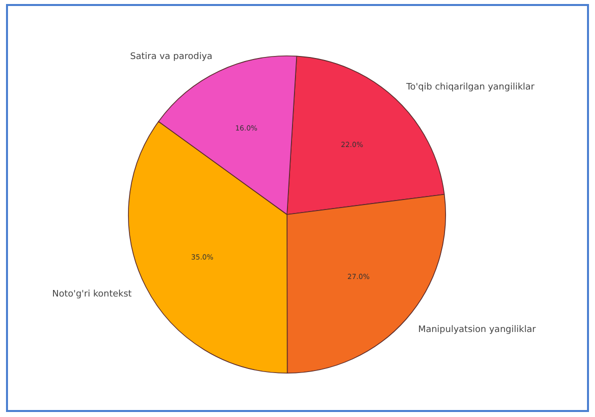  Describe the element at coordinates (92, 294) in the screenshot. I see `slice-label: Noto'g'ri kontekst` at that location.